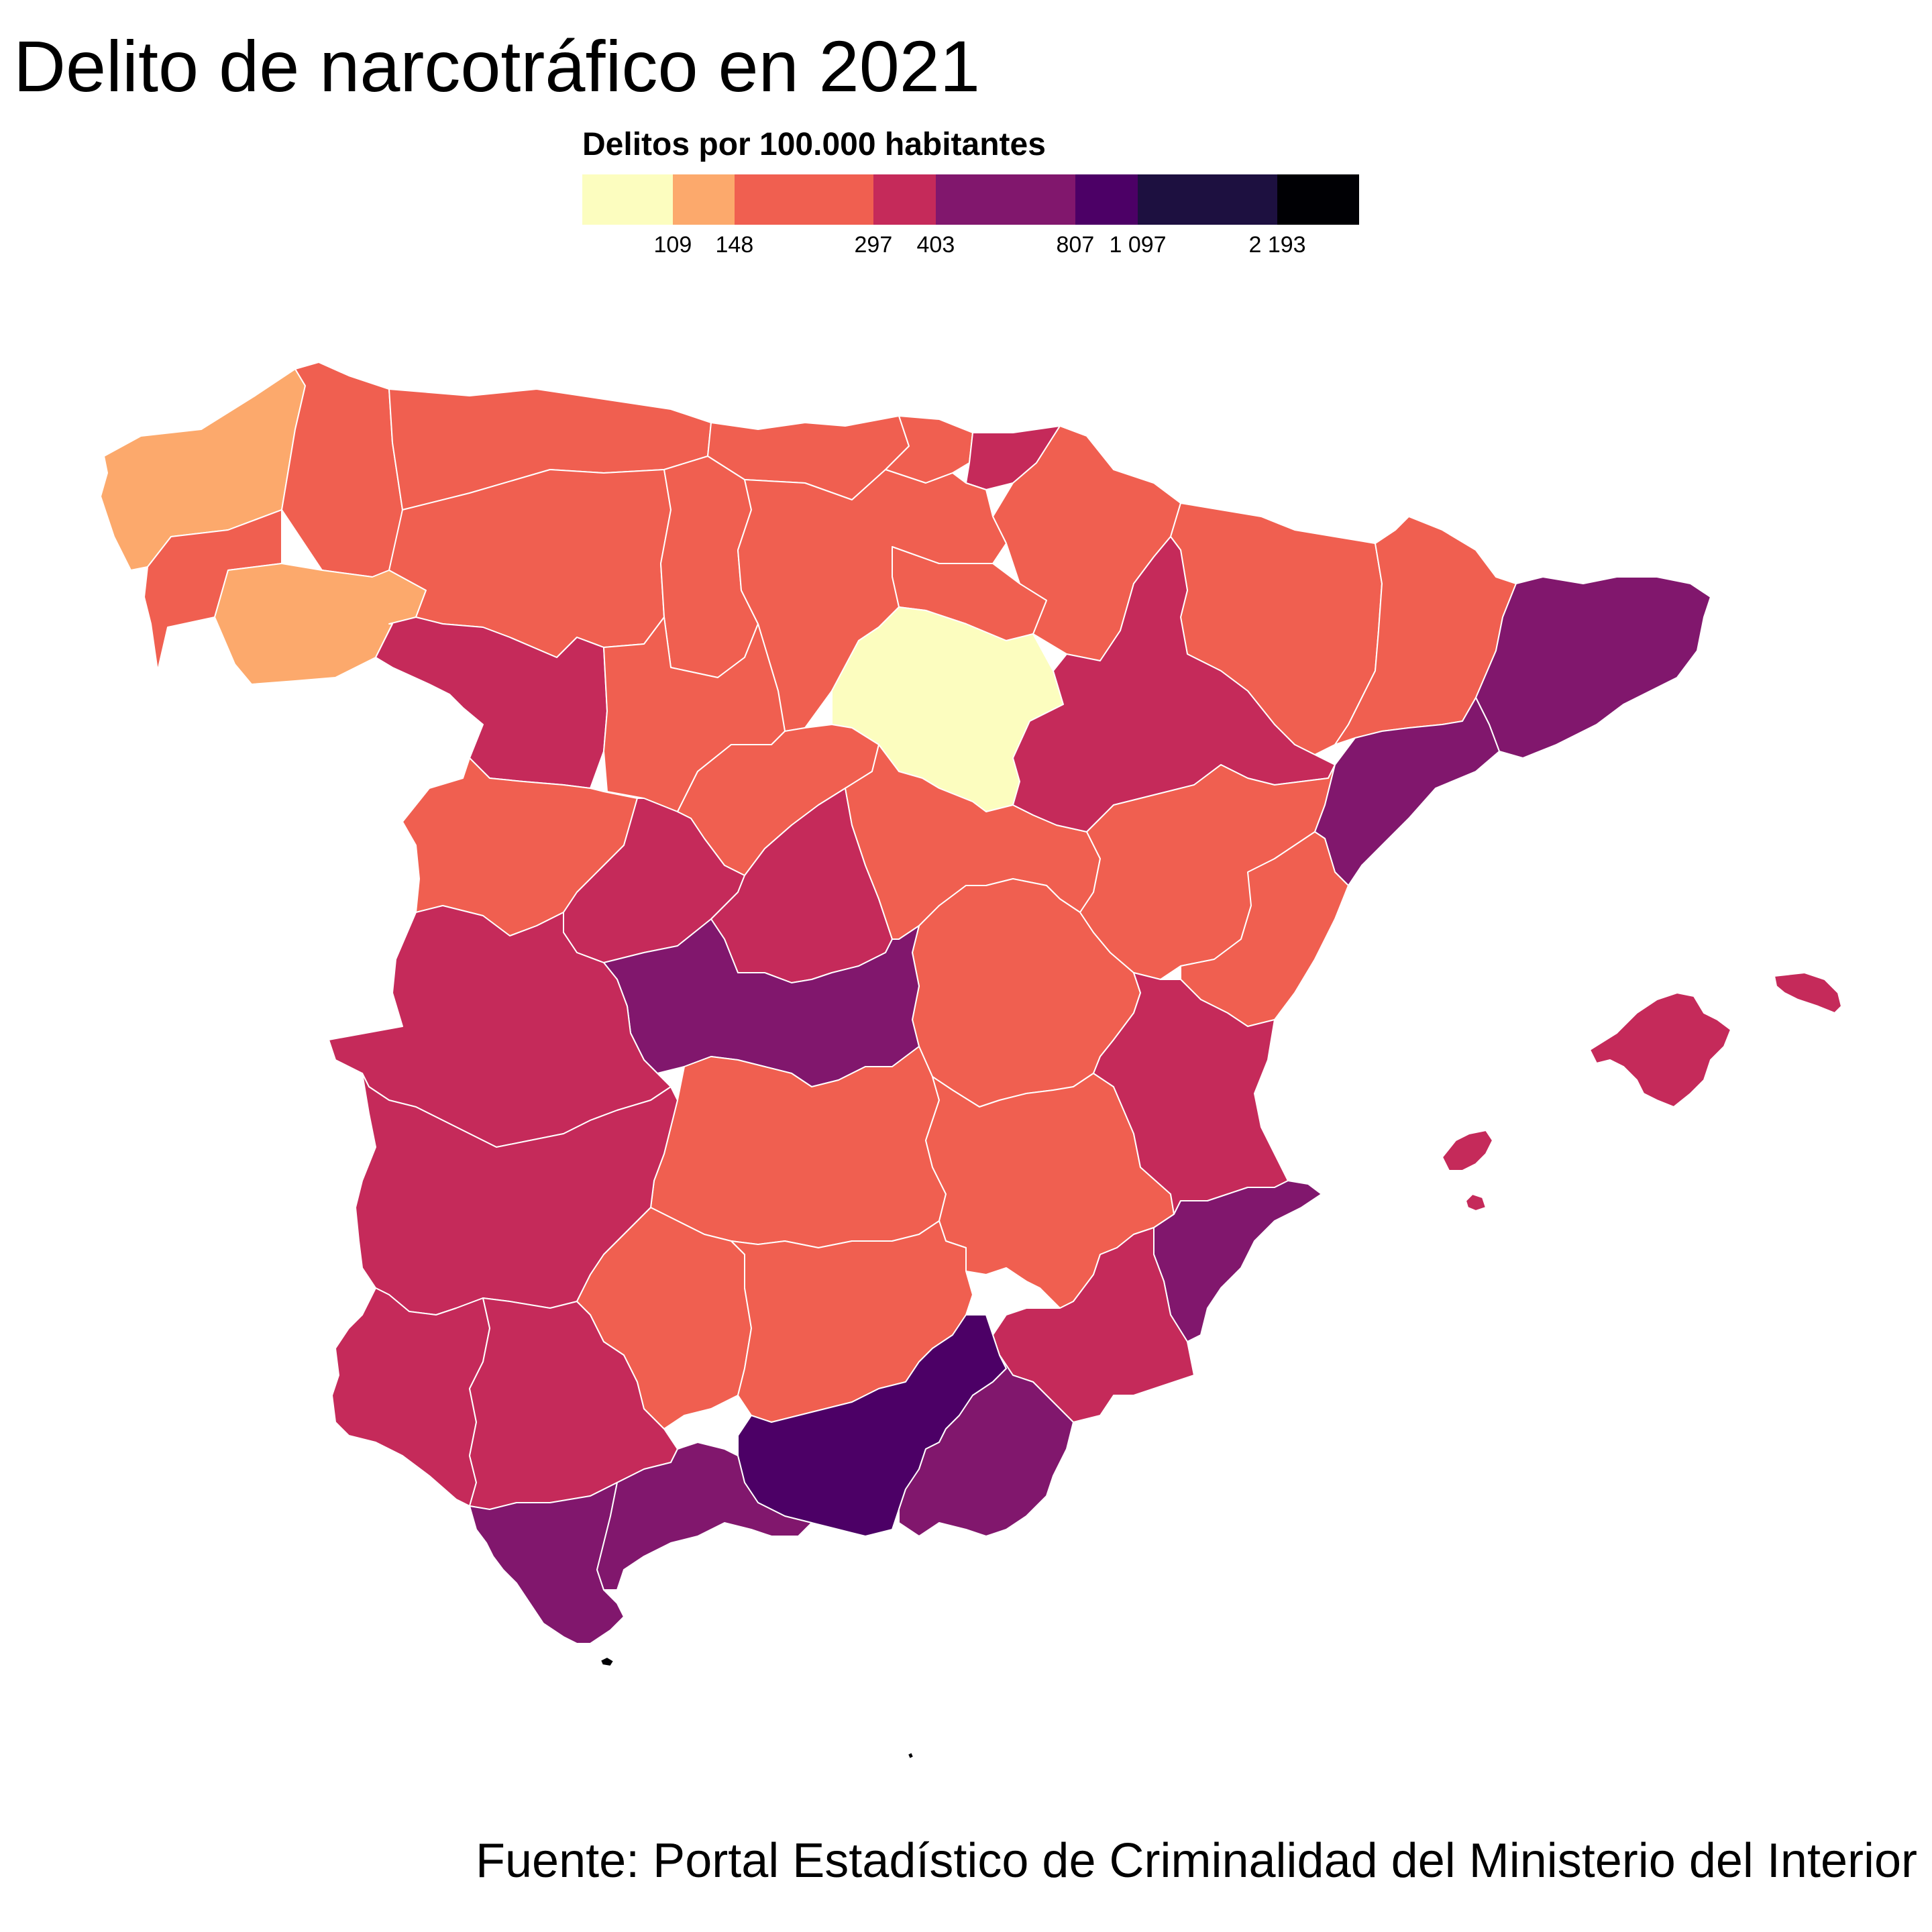 The width and height of the screenshot is (1932, 1932). Describe the element at coordinates (970, 249) in the screenshot. I see `legend-tick-labels: 109 148 297 403 807 1 097 2 193` at that location.